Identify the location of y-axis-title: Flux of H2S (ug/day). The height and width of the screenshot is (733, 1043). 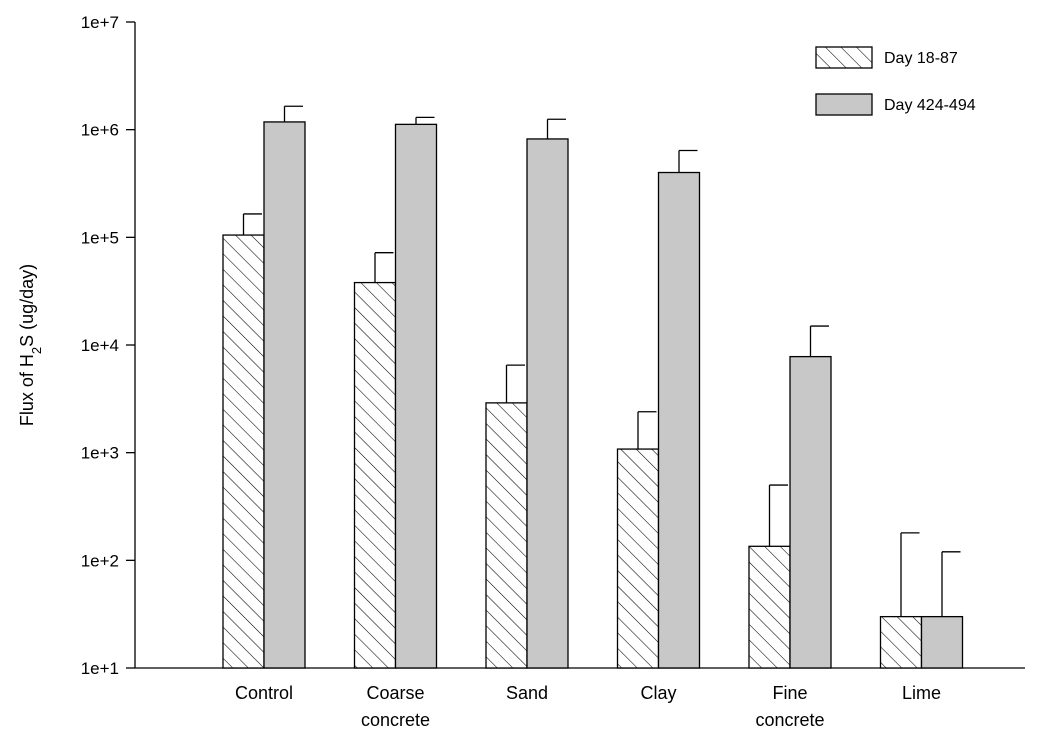
(30, 345).